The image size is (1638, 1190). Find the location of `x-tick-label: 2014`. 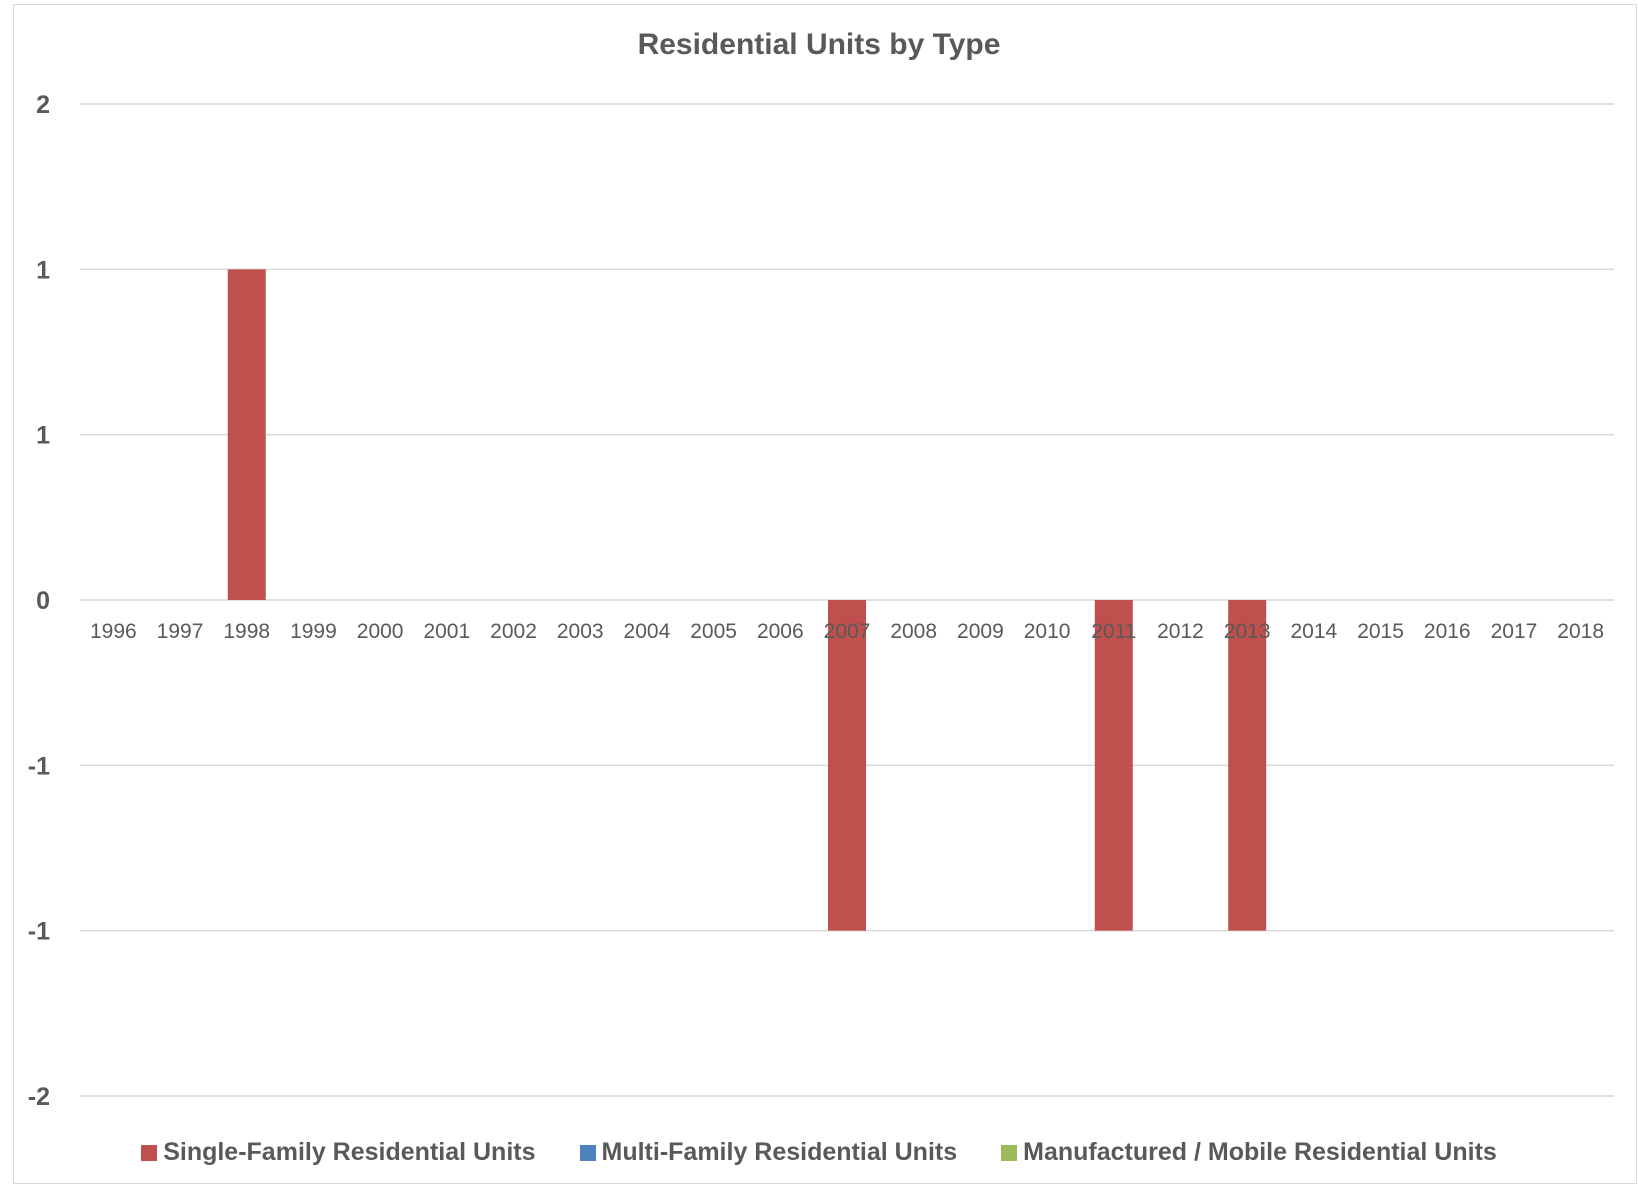

x-tick-label: 2014 is located at coordinates (1314, 631).